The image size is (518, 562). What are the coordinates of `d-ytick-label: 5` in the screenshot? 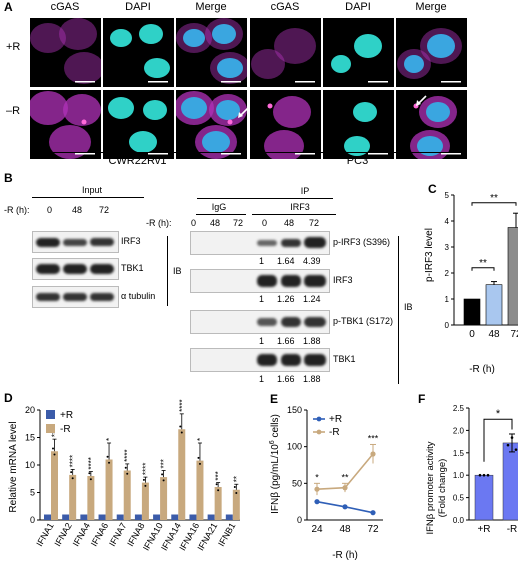 It's located at (32, 493).